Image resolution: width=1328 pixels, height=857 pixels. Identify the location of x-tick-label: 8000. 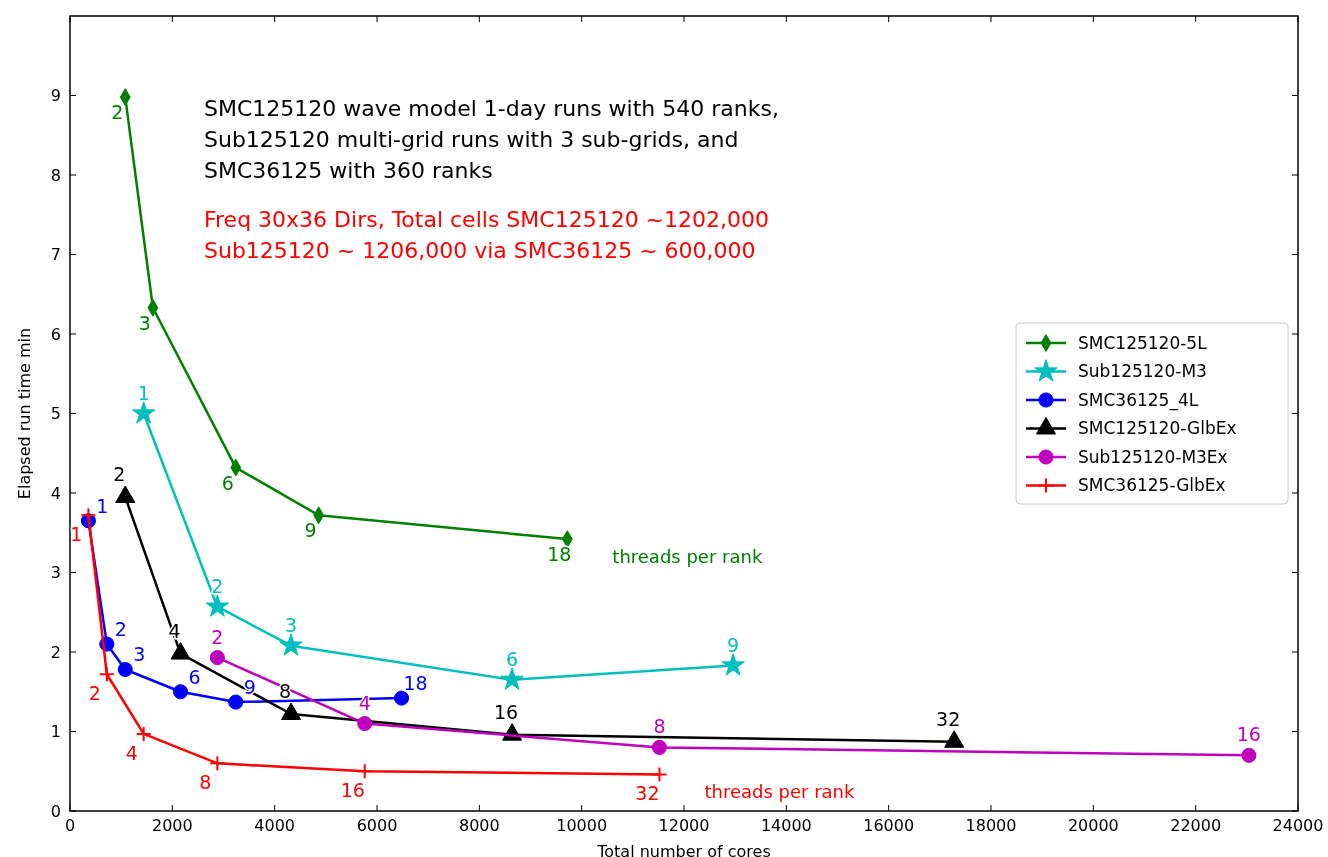
(479, 825).